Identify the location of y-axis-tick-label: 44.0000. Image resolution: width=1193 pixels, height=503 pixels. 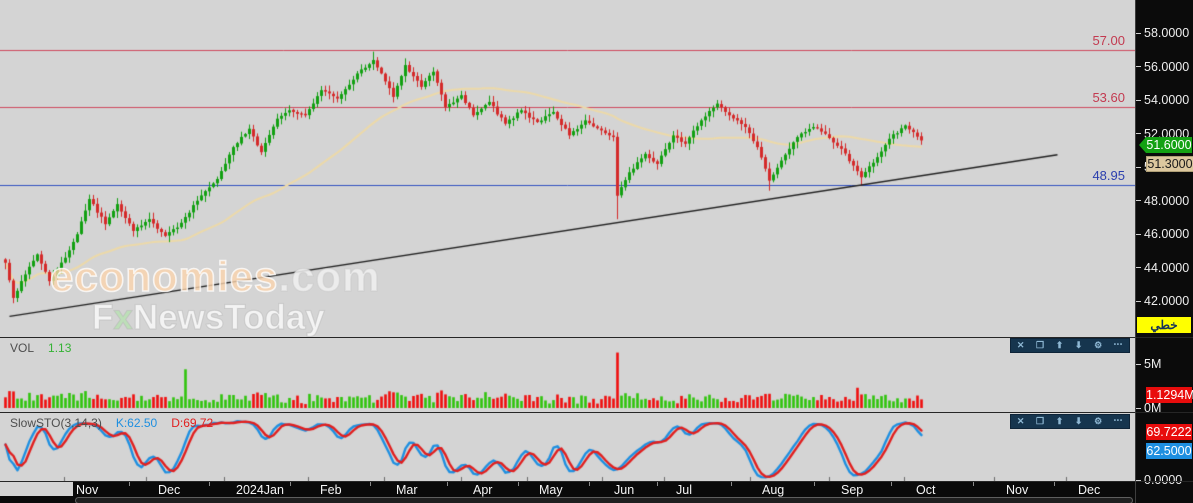
(1167, 267).